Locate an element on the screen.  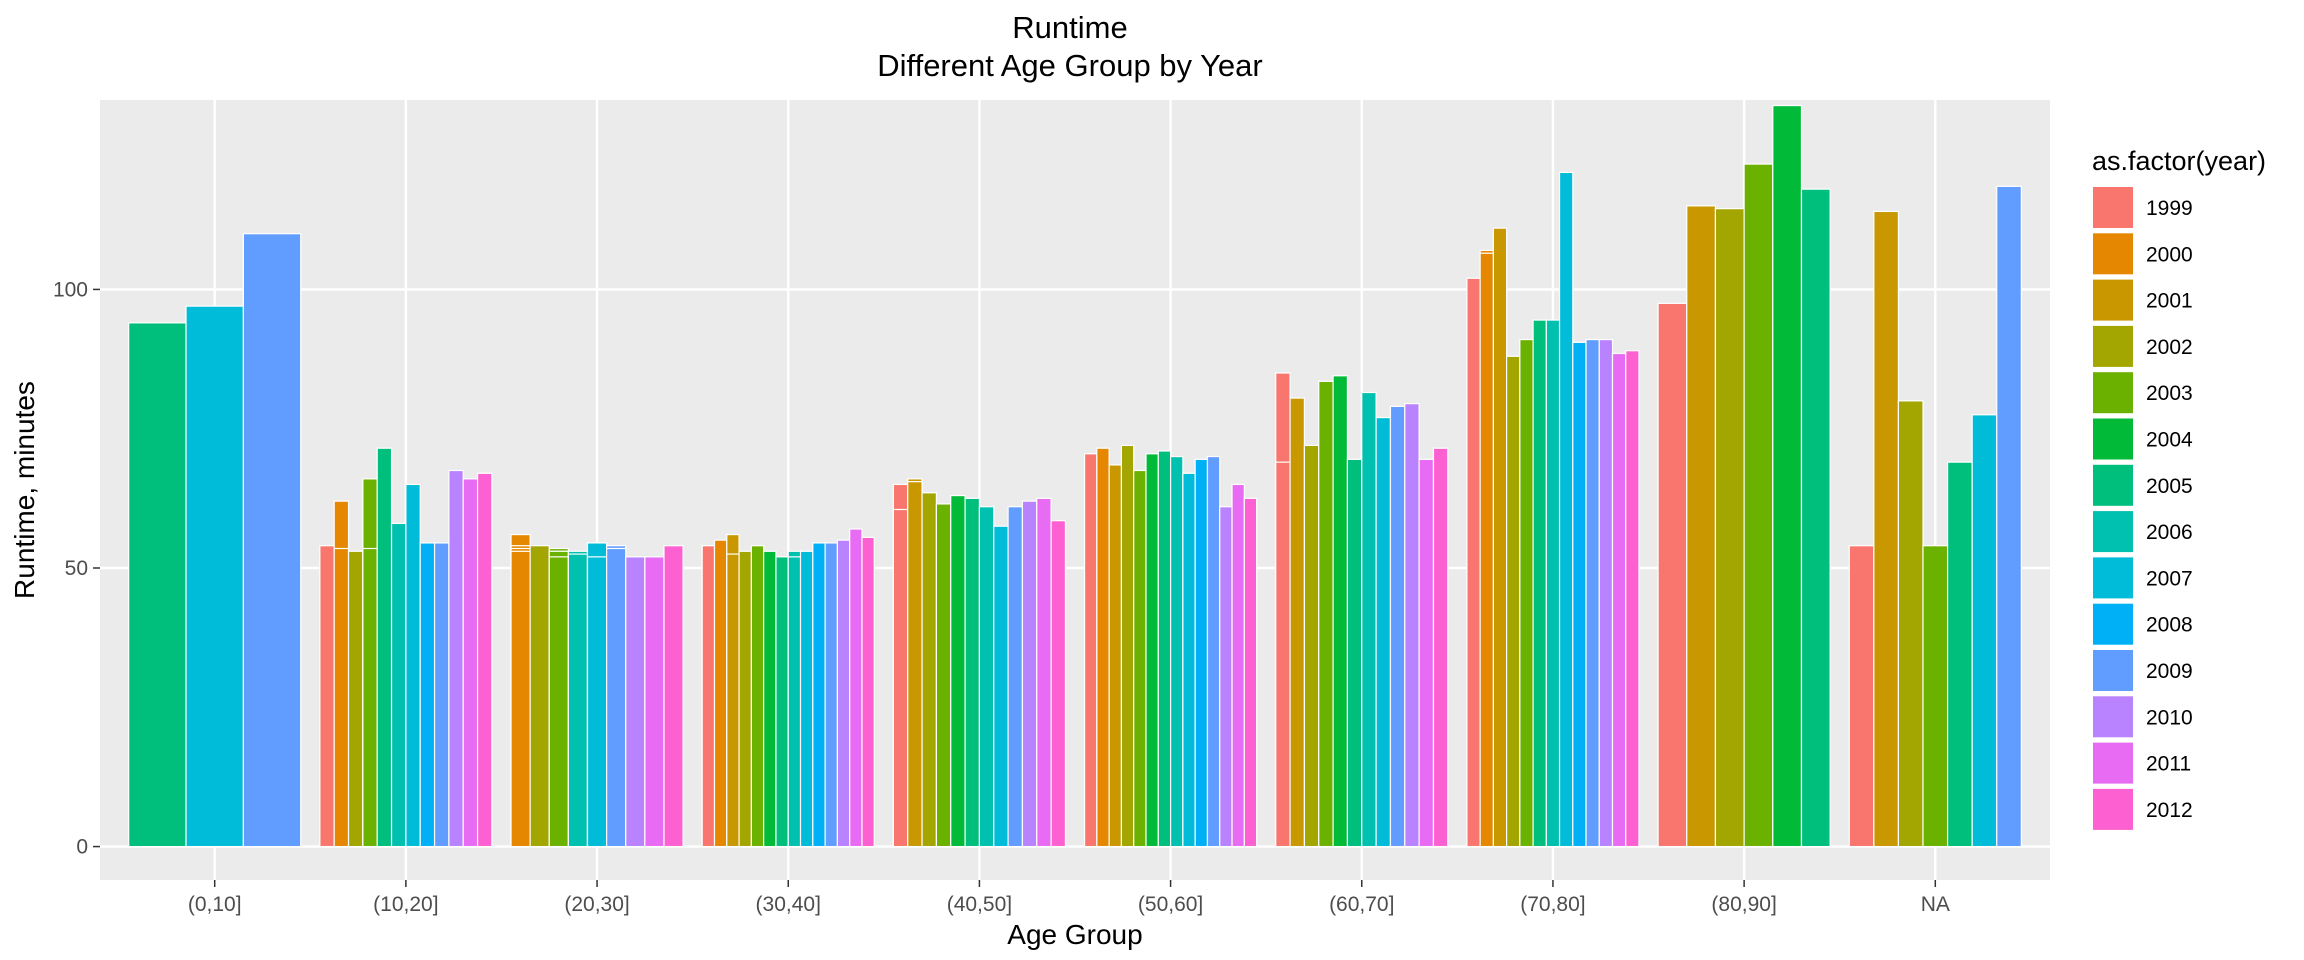
bar-(50,60]-2009 is located at coordinates (1213, 651).